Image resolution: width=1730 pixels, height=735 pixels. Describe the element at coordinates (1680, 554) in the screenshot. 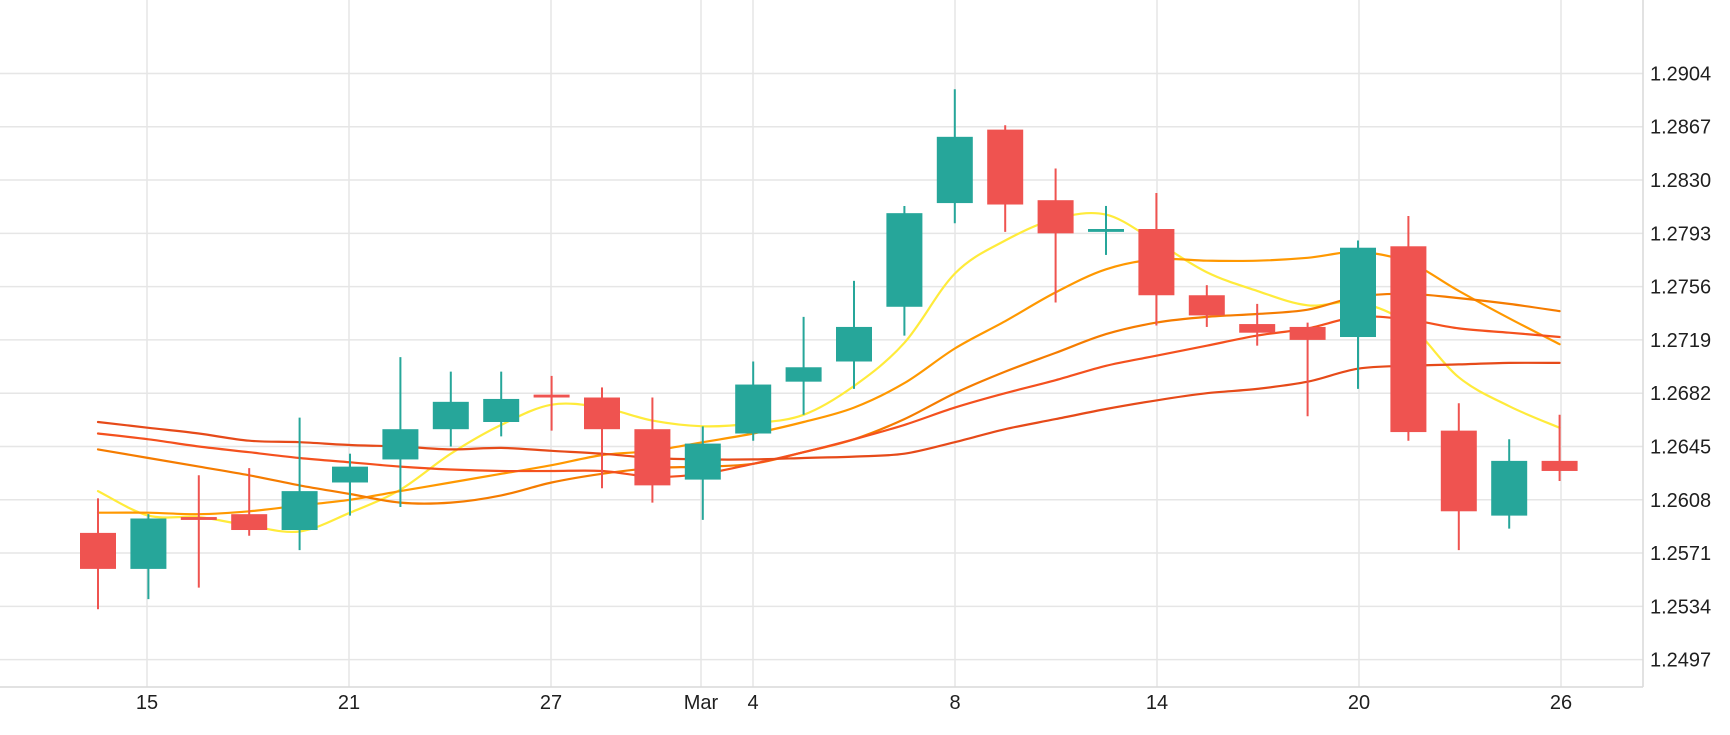

I see `y-tick-label: 1.2571` at that location.